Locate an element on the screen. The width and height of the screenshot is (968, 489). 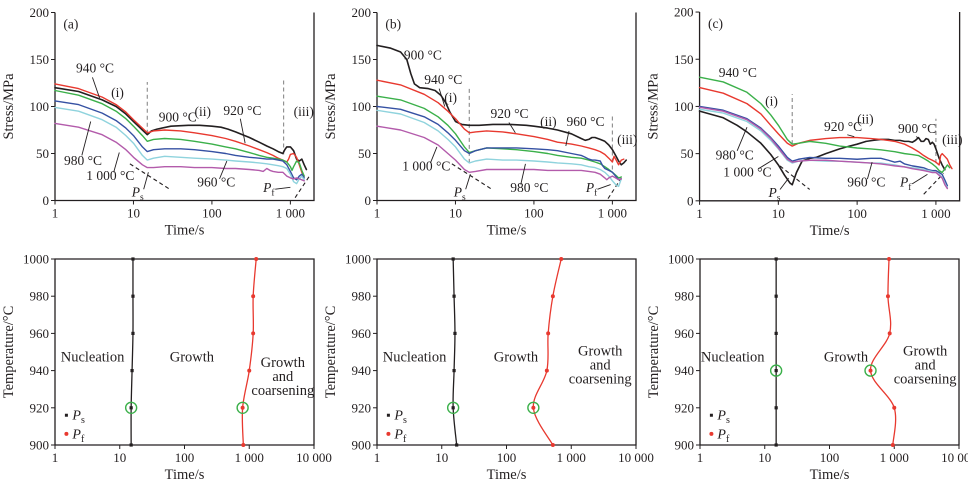
region-label: coarsening is located at coordinates (600, 380).